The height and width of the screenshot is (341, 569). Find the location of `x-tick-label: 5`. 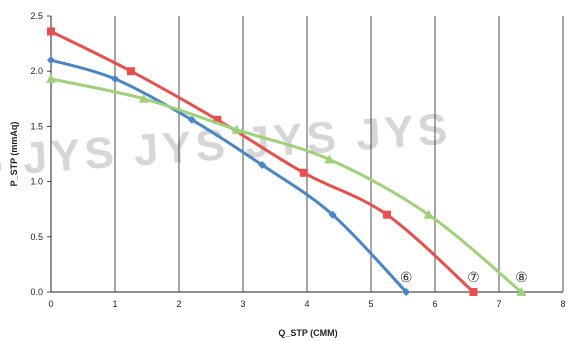

x-tick-label: 5 is located at coordinates (370, 304).